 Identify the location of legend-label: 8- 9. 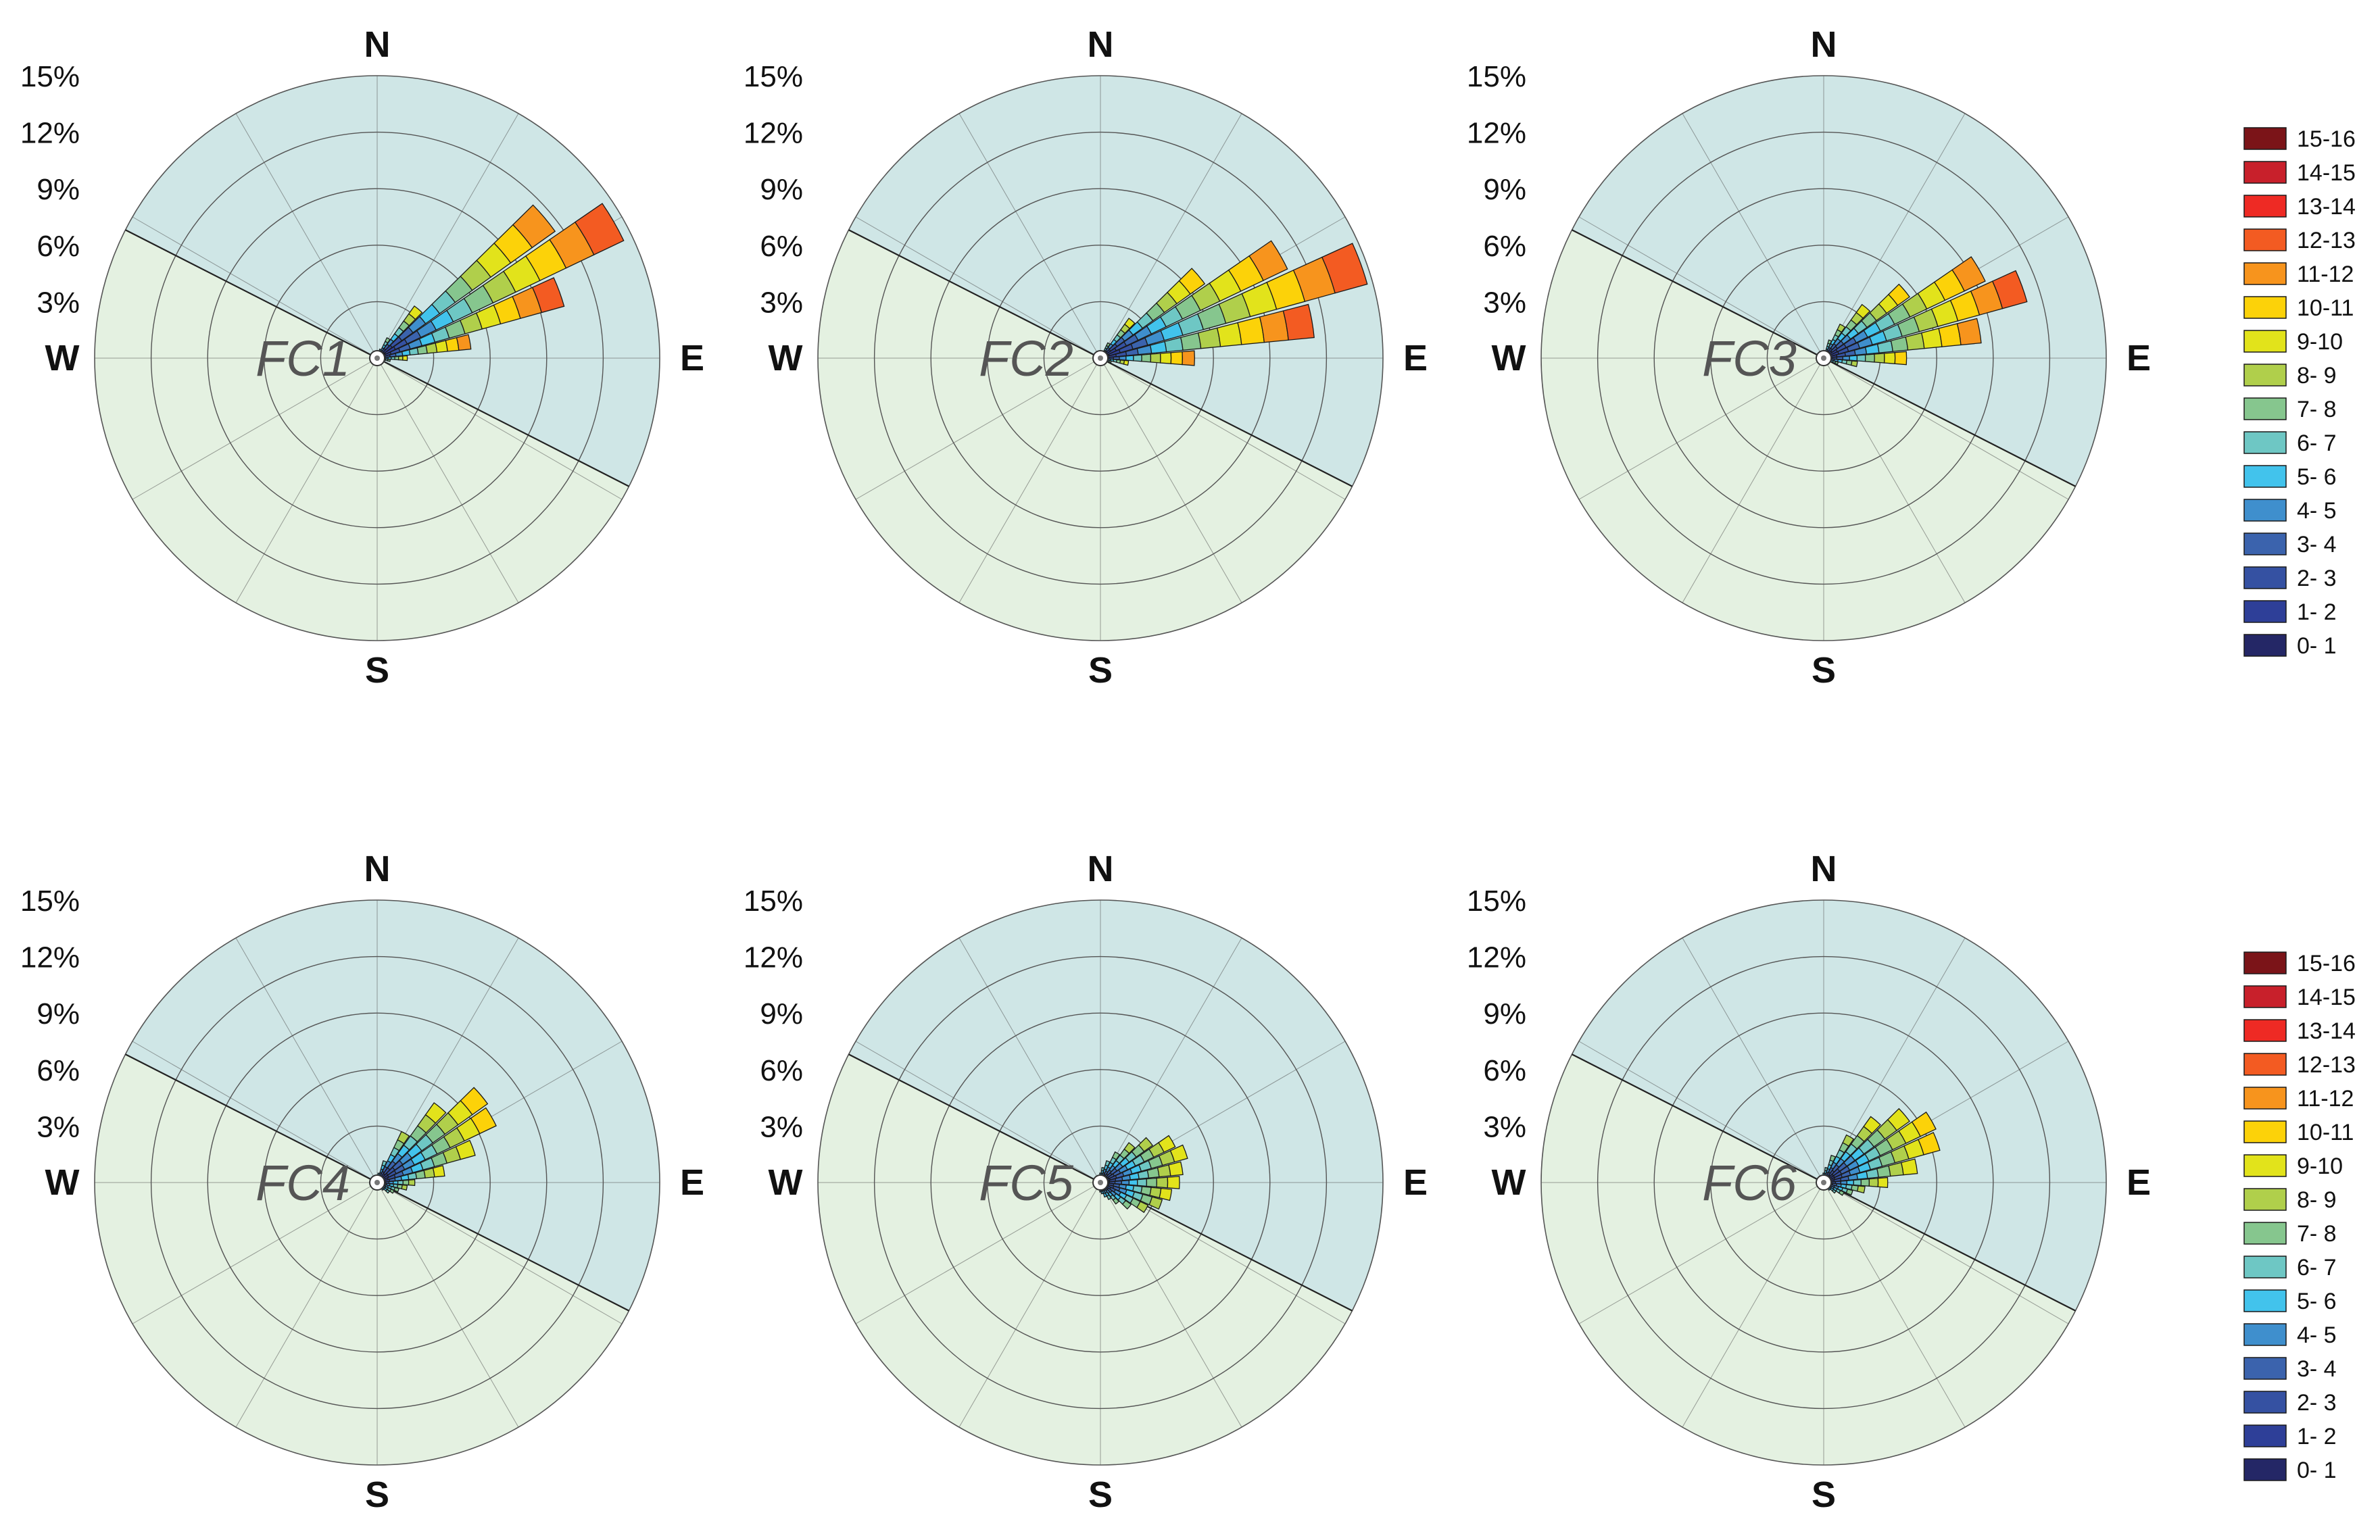
(2317, 376).